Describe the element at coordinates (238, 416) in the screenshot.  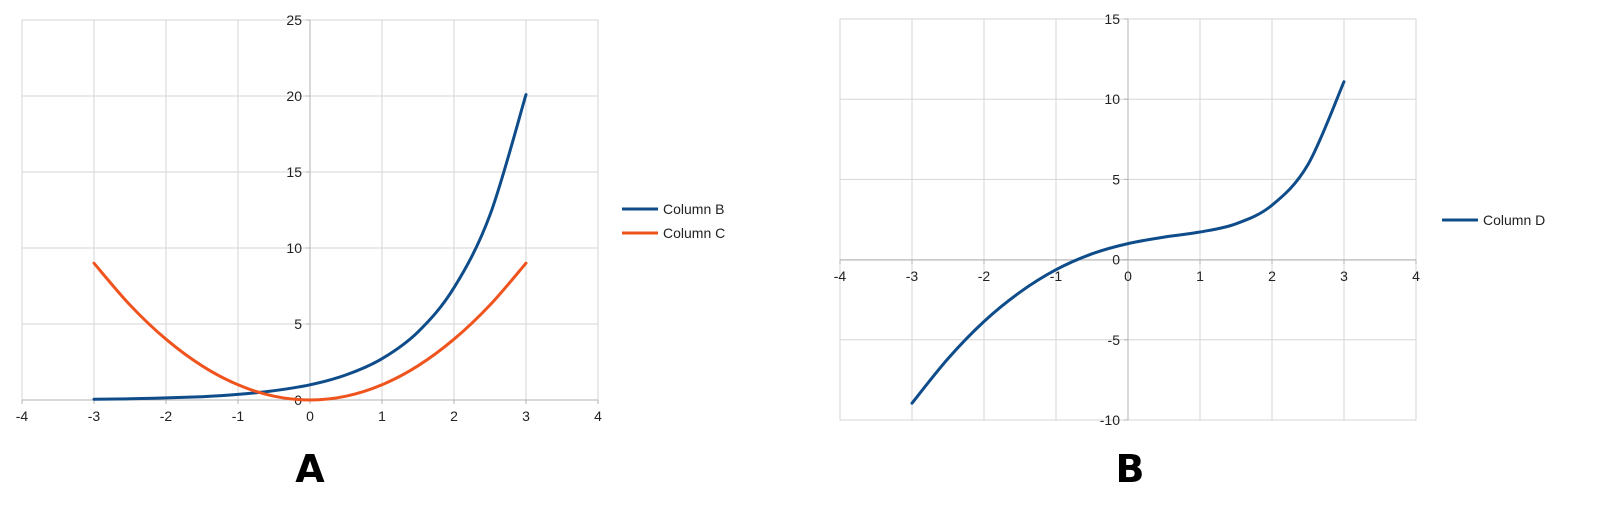
I see `x-tick-label: -1` at that location.